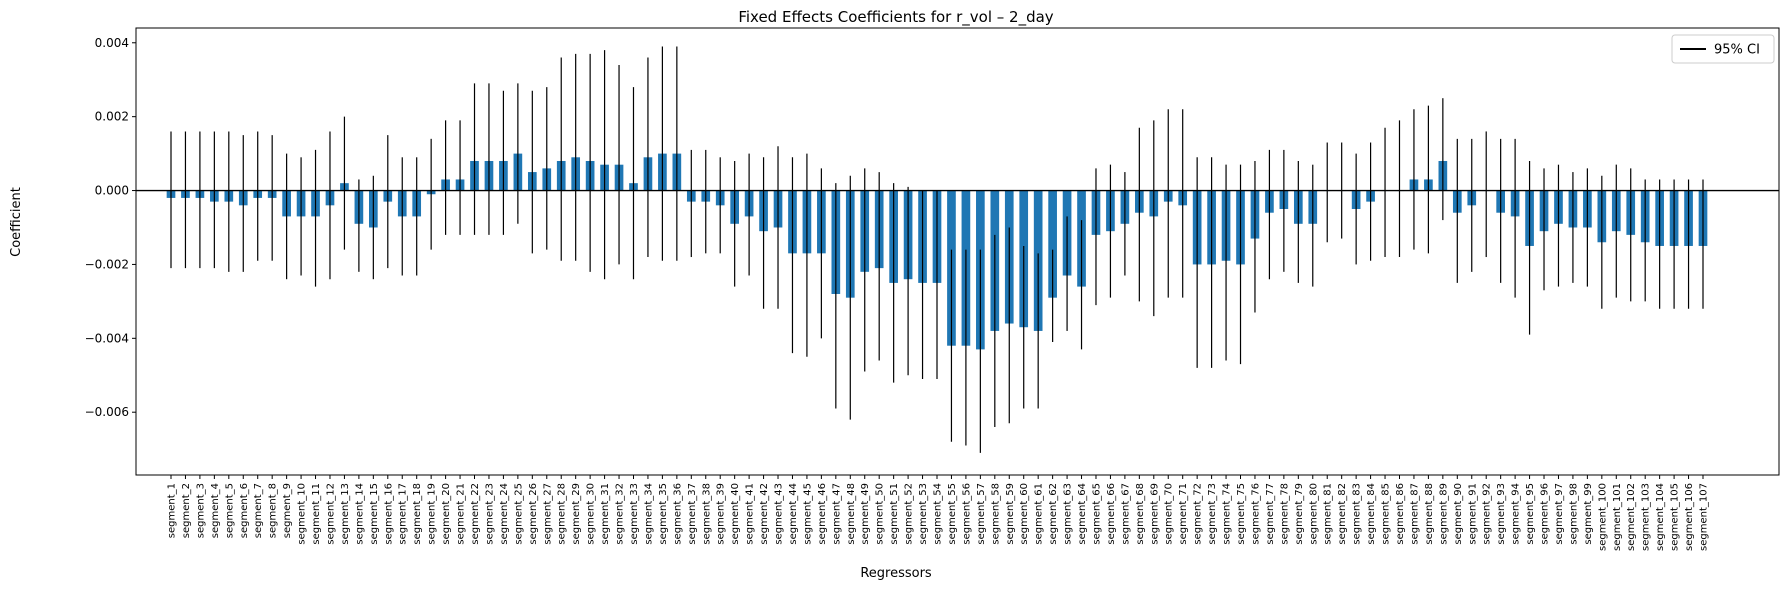  I want to click on x-tick-label: segment_102, so click(1631, 517).